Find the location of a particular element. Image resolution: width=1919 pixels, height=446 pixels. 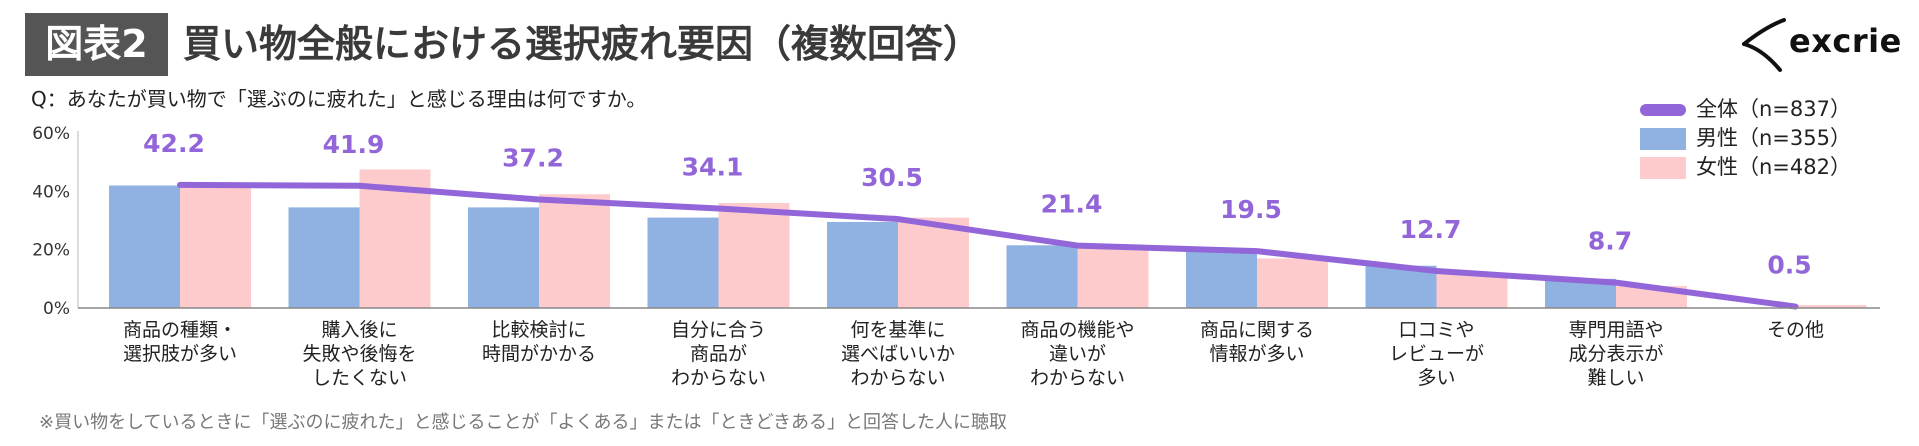

y-tick-label: 0% is located at coordinates (56, 309).